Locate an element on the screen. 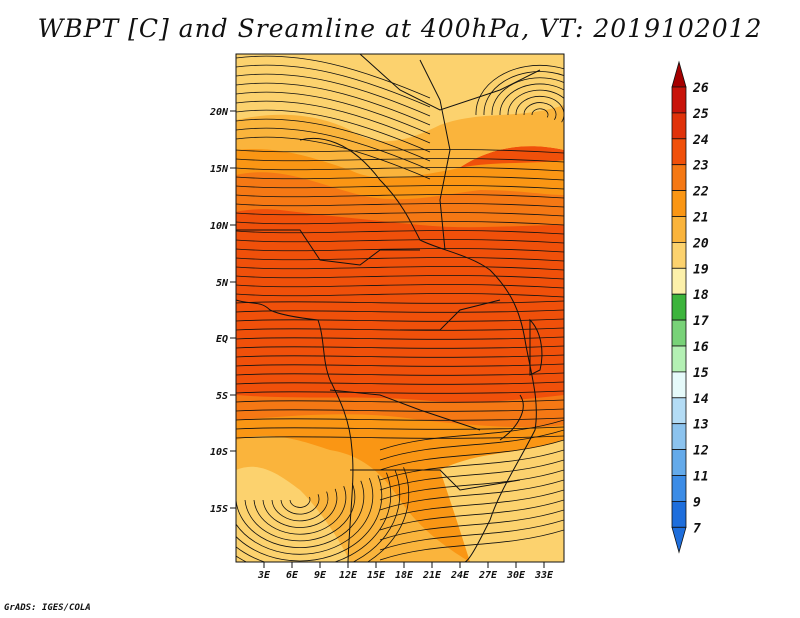  lat-label: 10N is located at coordinates (219, 226).